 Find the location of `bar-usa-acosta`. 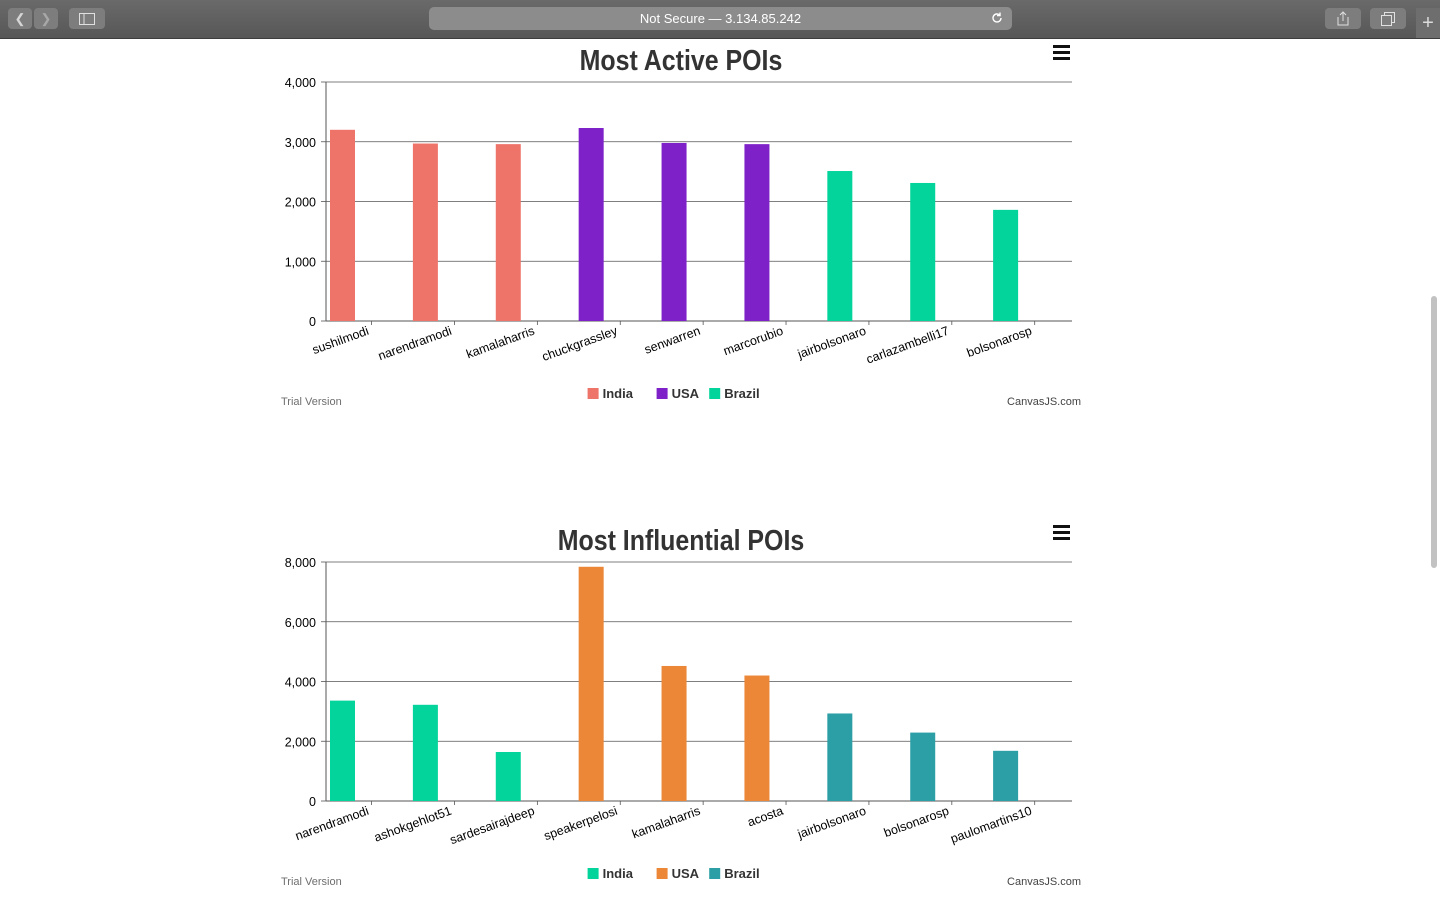

bar-usa-acosta is located at coordinates (757, 738).